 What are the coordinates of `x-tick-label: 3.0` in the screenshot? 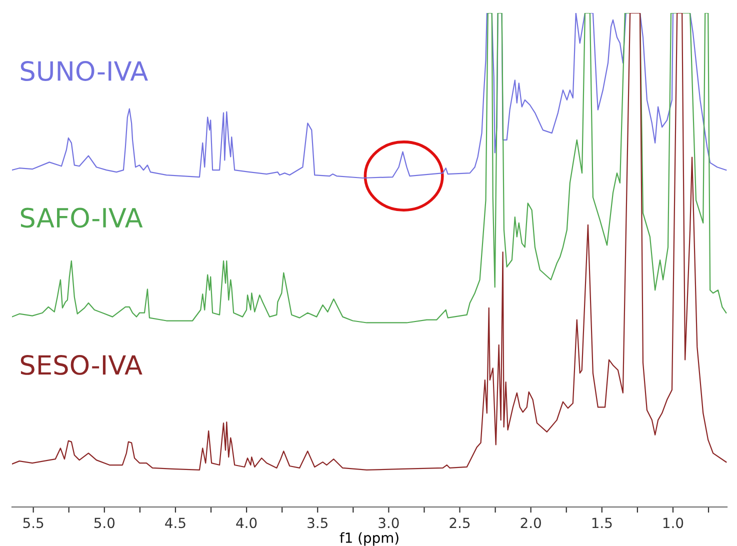 It's located at (388, 523).